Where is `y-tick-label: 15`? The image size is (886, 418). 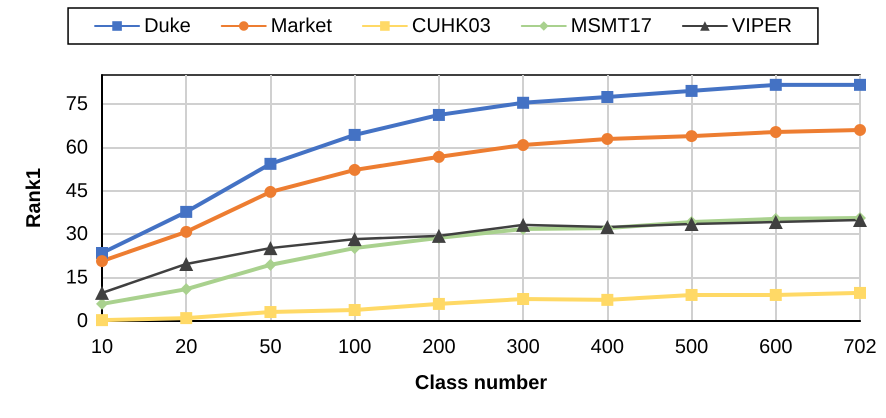
y-tick-label: 15 is located at coordinates (77, 277).